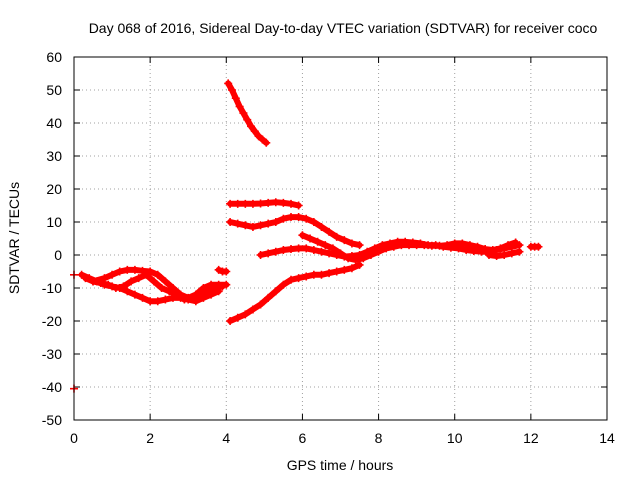 This screenshot has width=640, height=480. Describe the element at coordinates (58, 255) in the screenshot. I see `y-tick-label: 0` at that location.